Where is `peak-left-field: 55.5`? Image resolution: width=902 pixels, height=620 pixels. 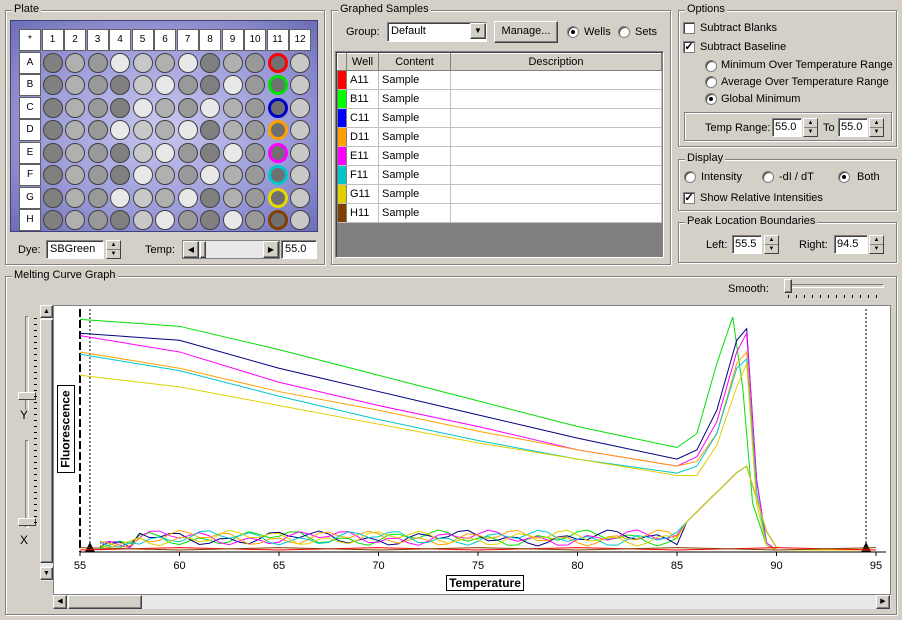 peak-left-field: 55.5 is located at coordinates (747, 244).